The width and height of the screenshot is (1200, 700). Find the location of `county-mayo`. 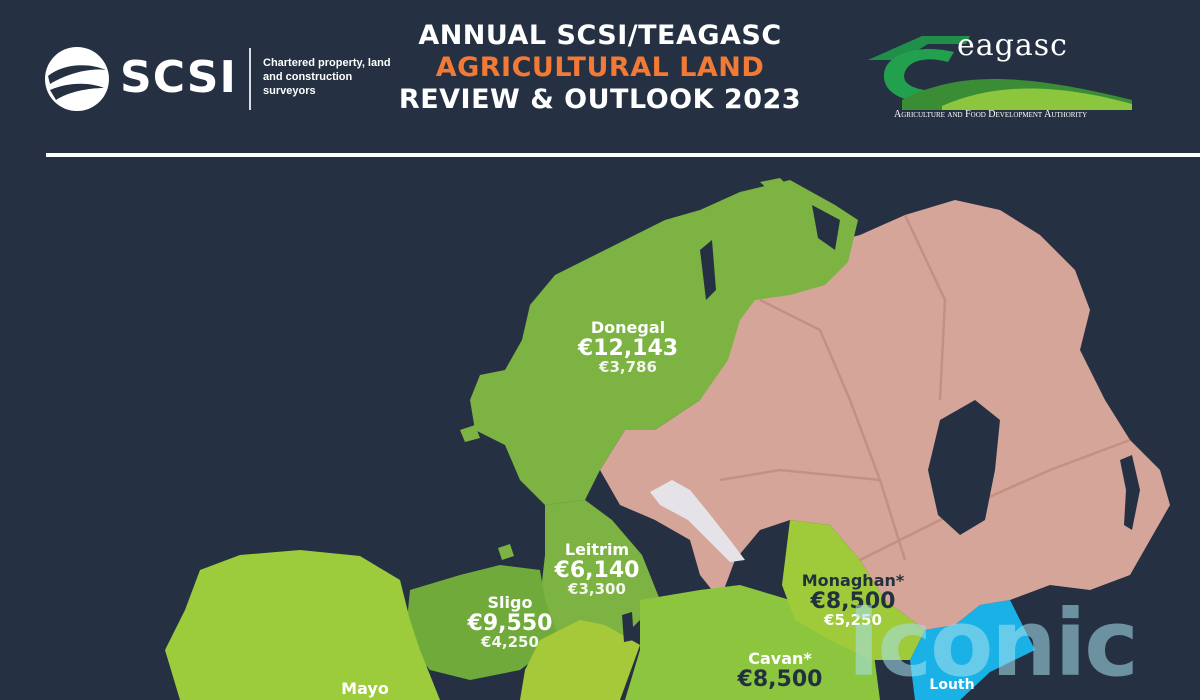

county-mayo is located at coordinates (302, 625).